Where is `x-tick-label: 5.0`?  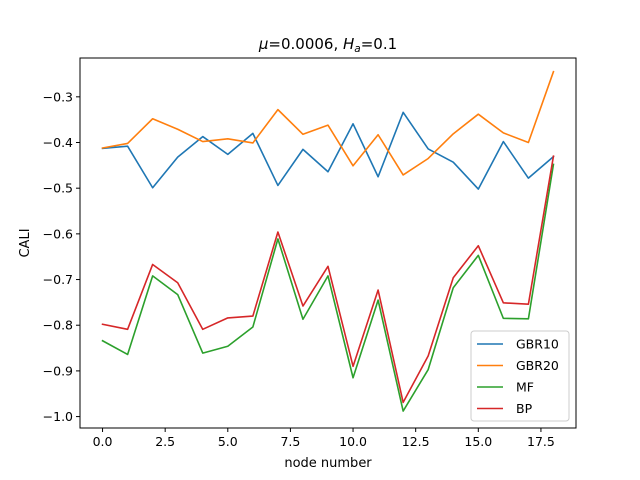
x-tick-label: 5.0 is located at coordinates (228, 441).